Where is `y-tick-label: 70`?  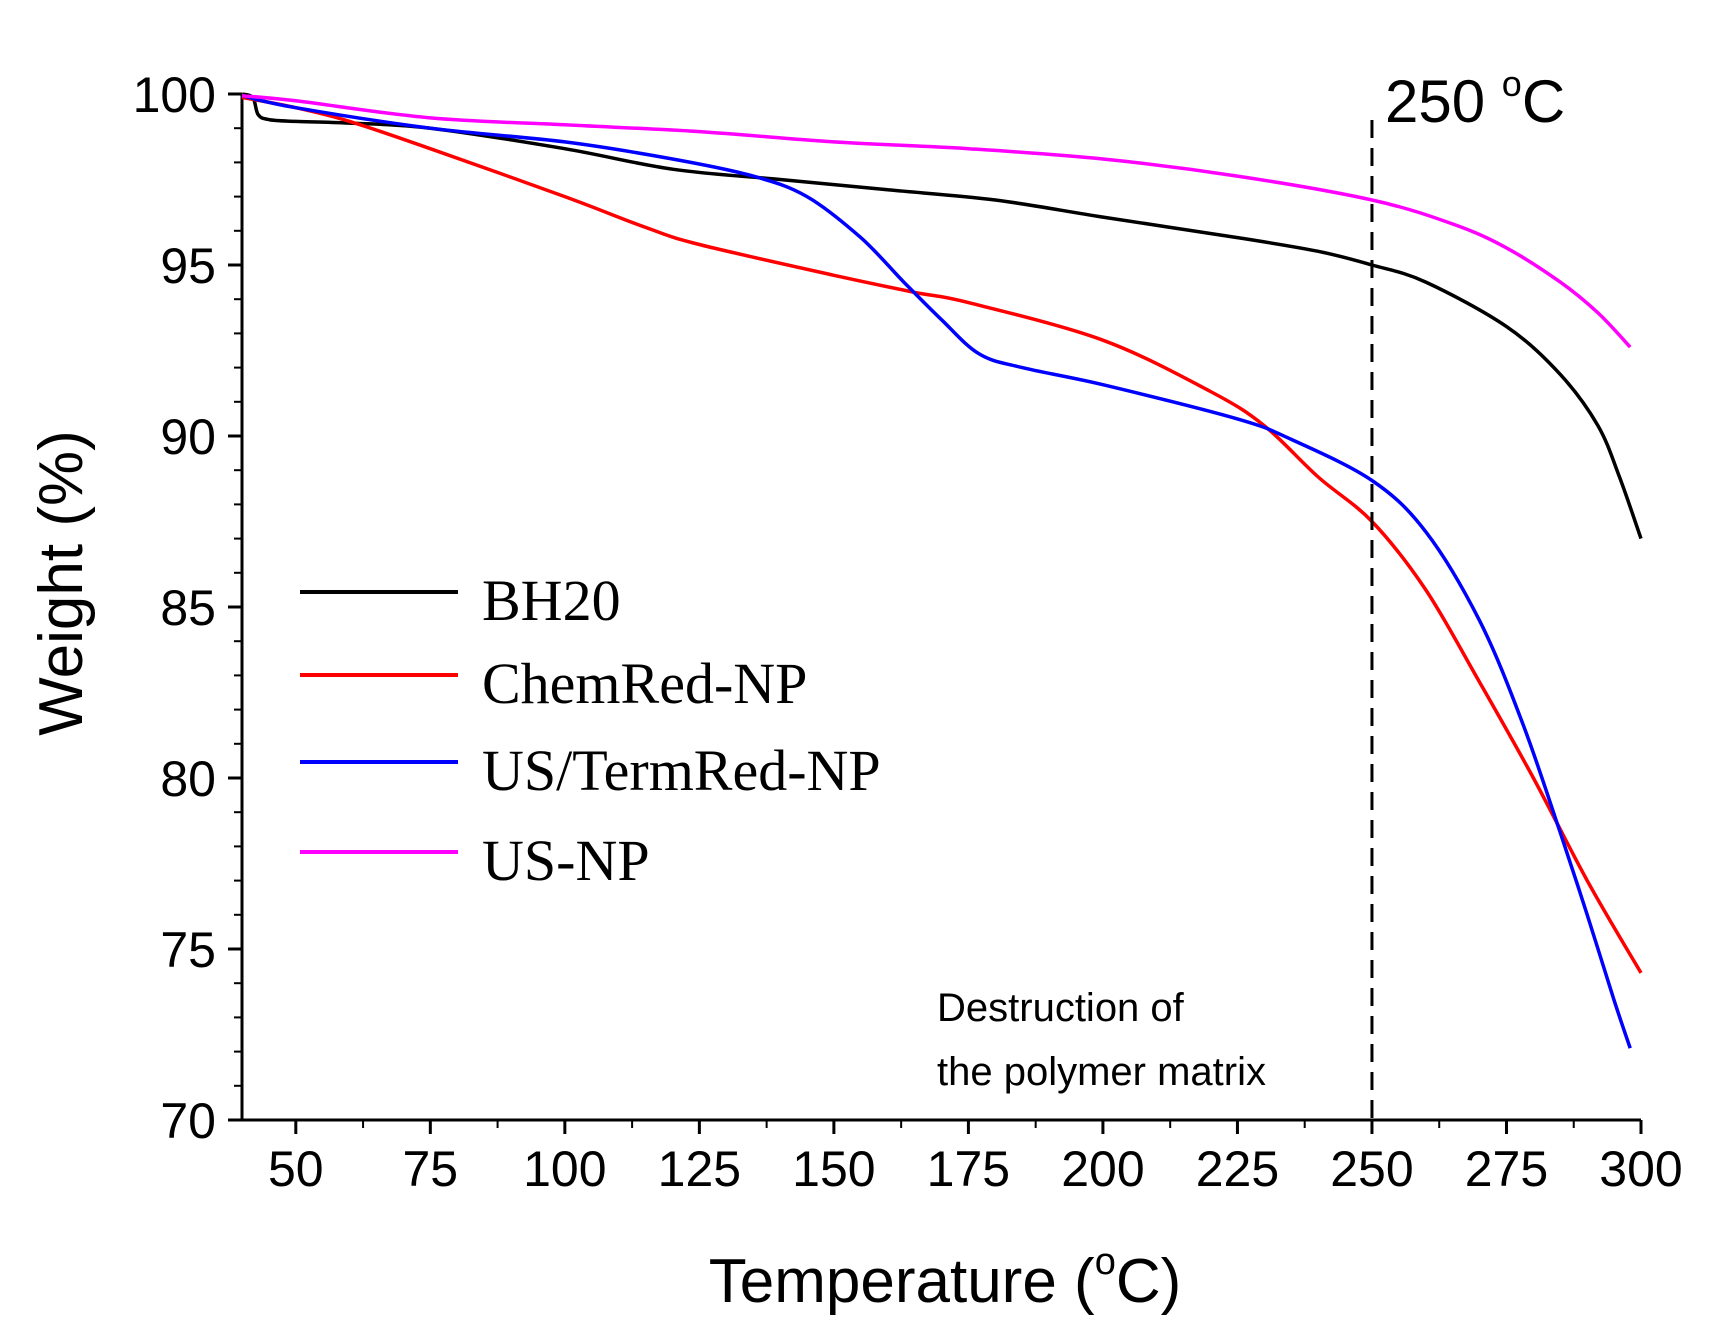
y-tick-label: 70 is located at coordinates (188, 1121).